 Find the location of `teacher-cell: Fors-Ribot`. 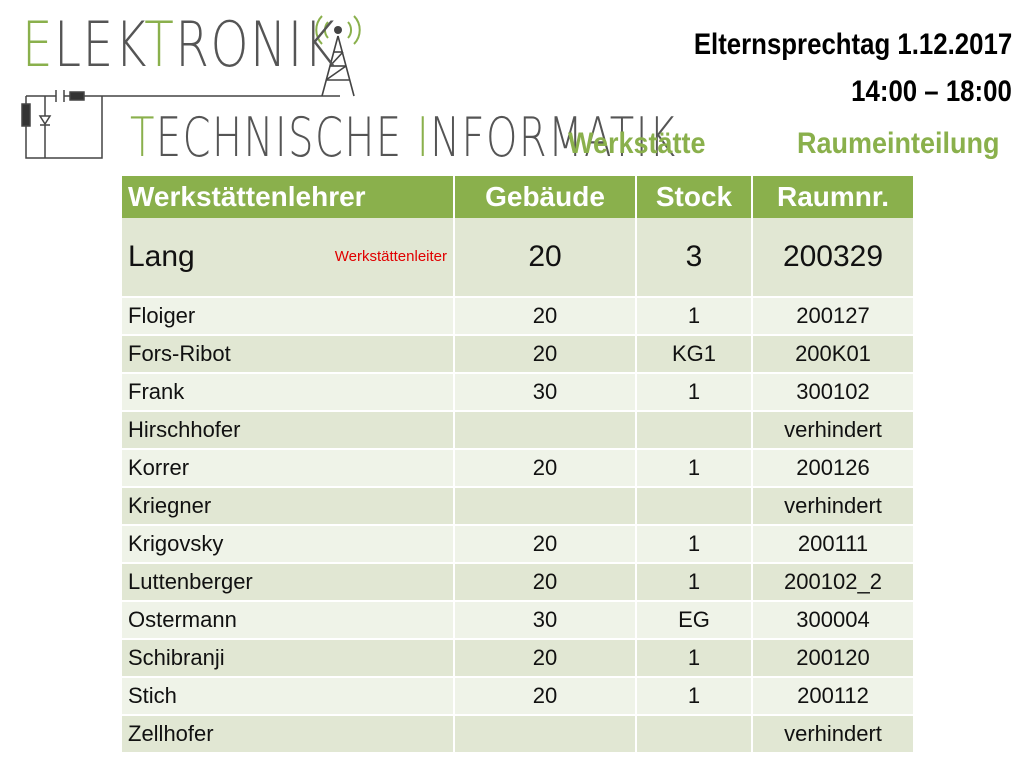

teacher-cell: Fors-Ribot is located at coordinates (288, 354).